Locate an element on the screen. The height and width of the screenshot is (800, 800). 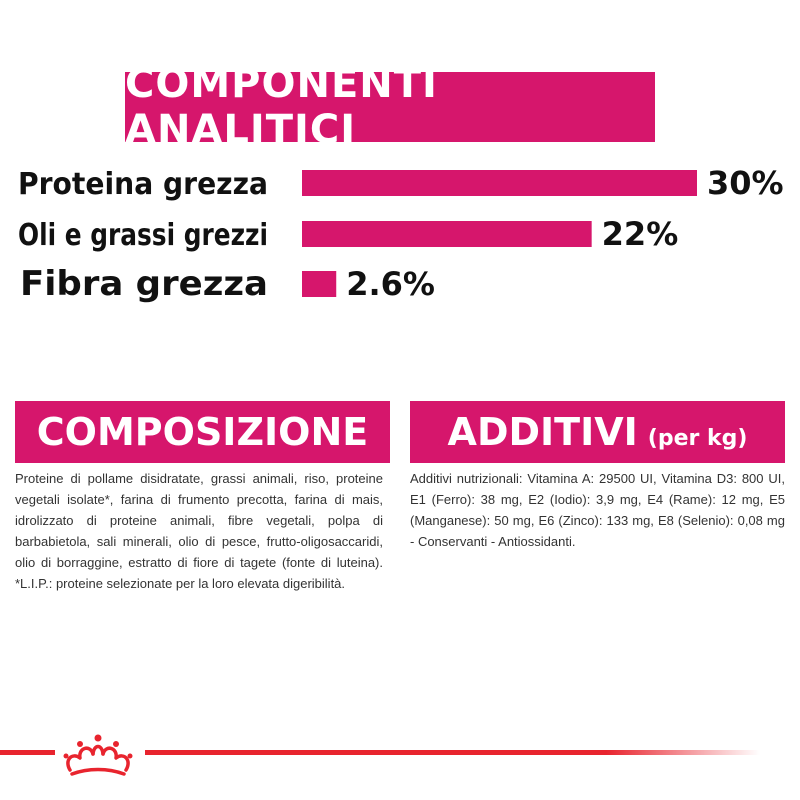
composition-header: COMPOSIZIONE is located at coordinates (202, 432).